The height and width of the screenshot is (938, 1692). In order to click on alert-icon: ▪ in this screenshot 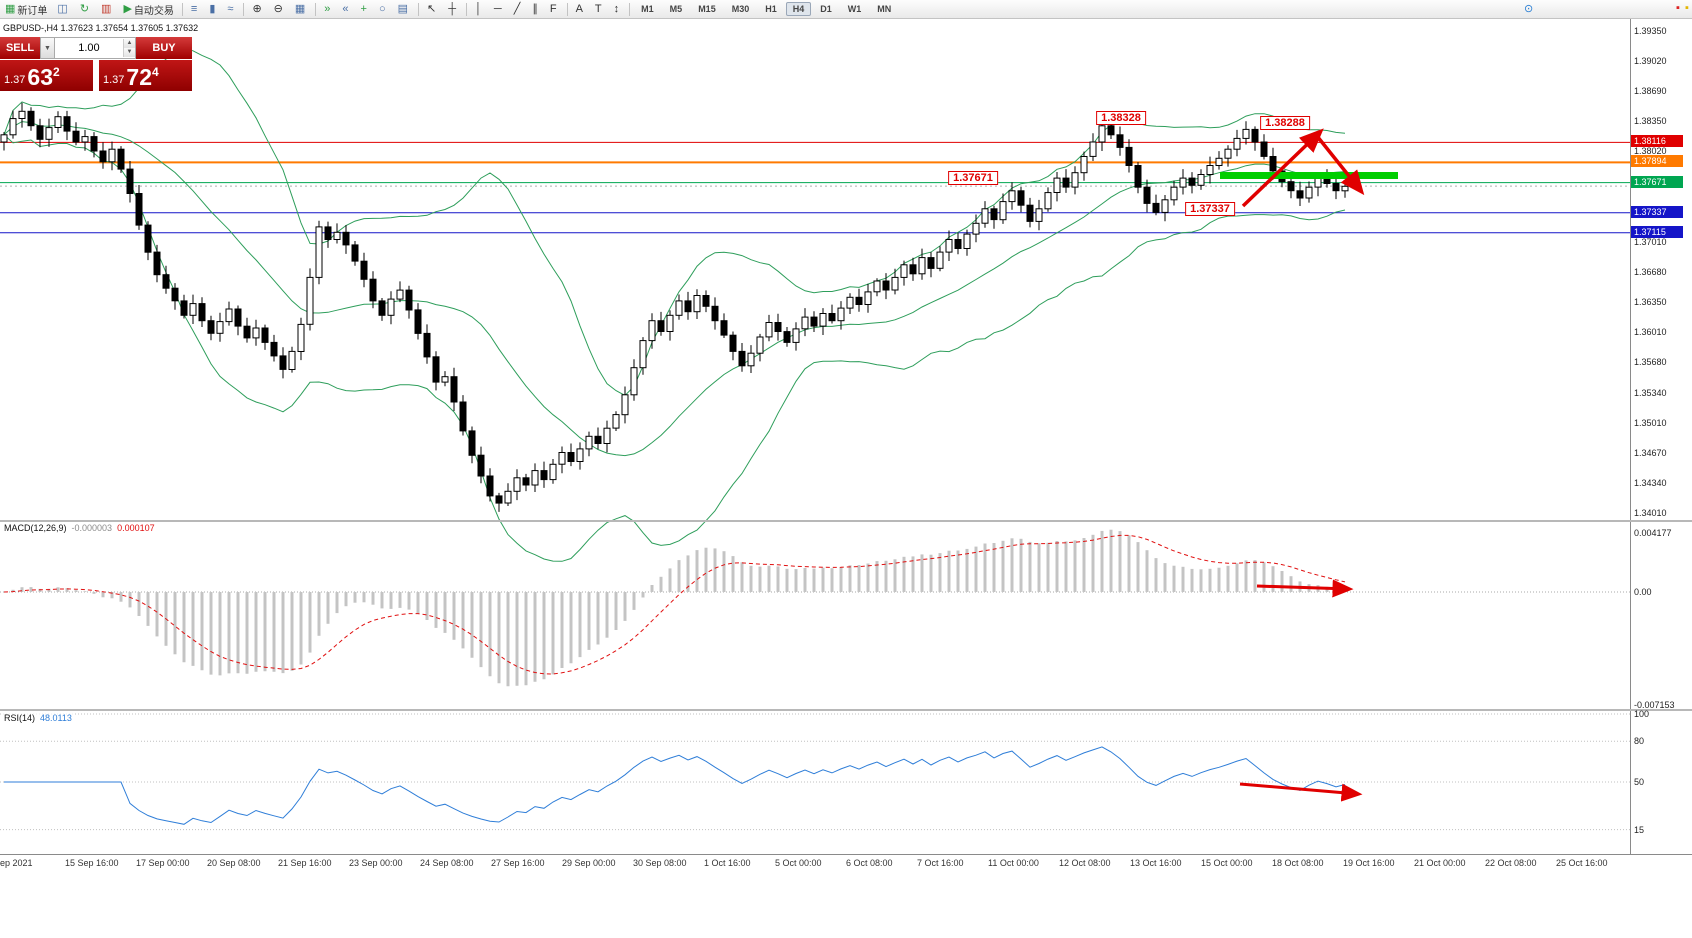, I will do `click(1678, 8)`.